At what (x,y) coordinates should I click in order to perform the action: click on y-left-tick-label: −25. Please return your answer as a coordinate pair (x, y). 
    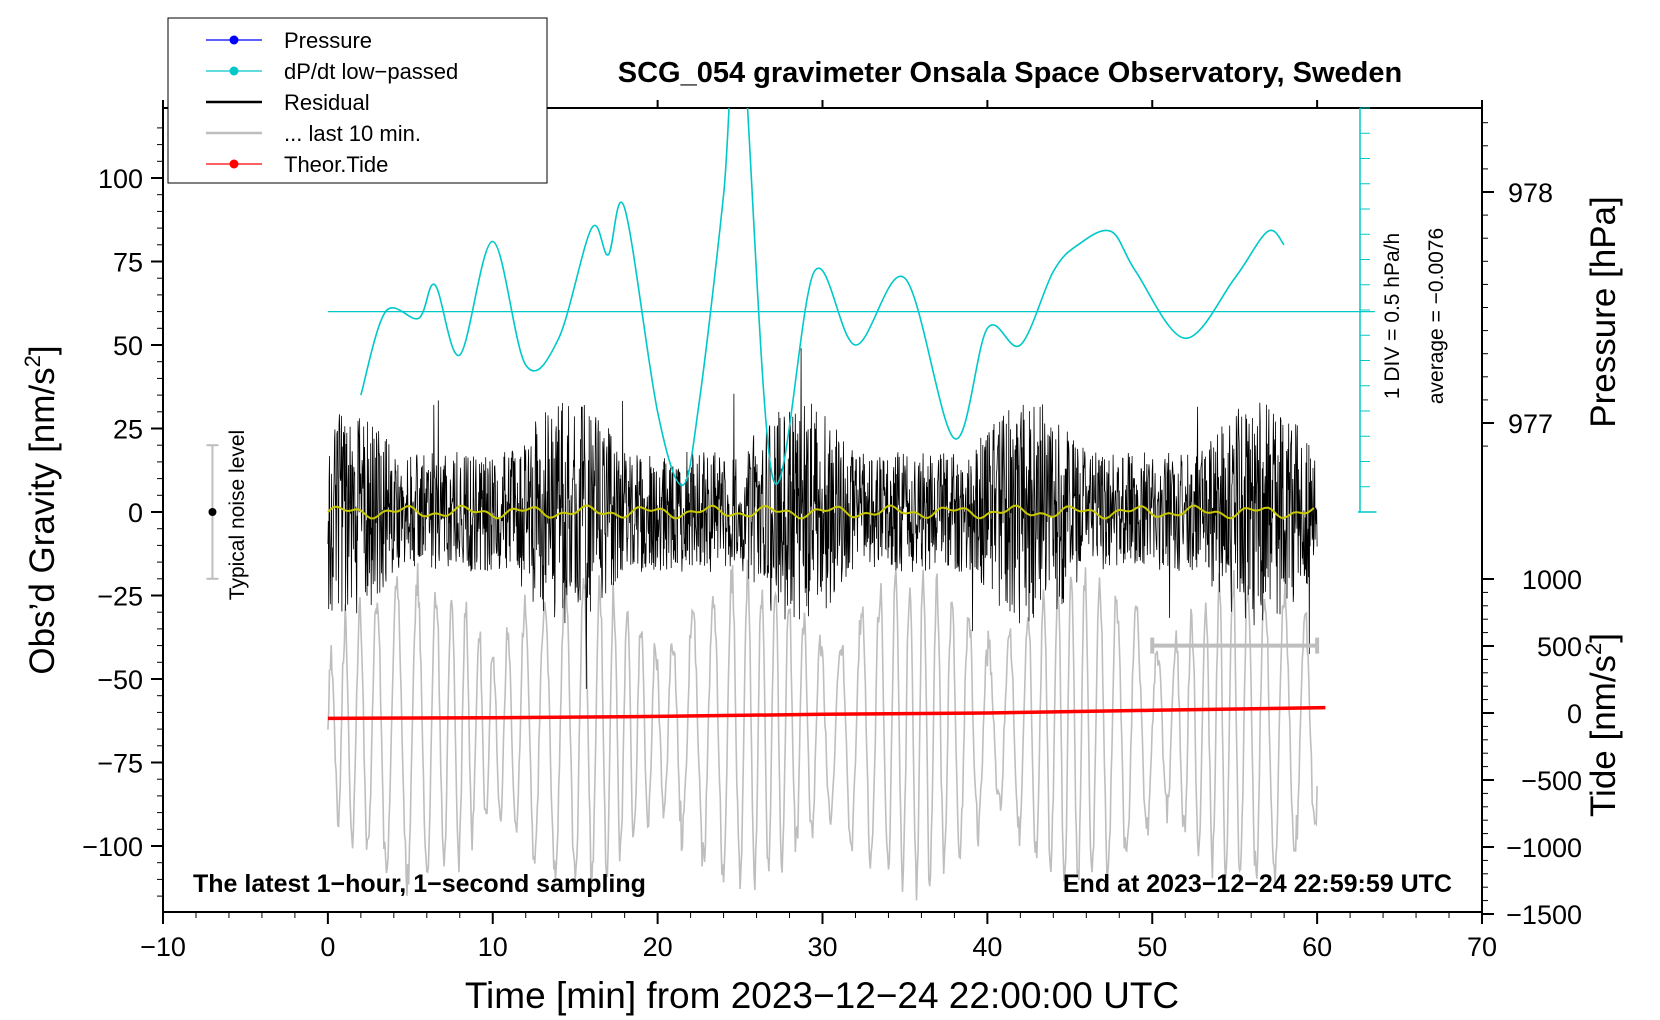
    Looking at the image, I should click on (120, 597).